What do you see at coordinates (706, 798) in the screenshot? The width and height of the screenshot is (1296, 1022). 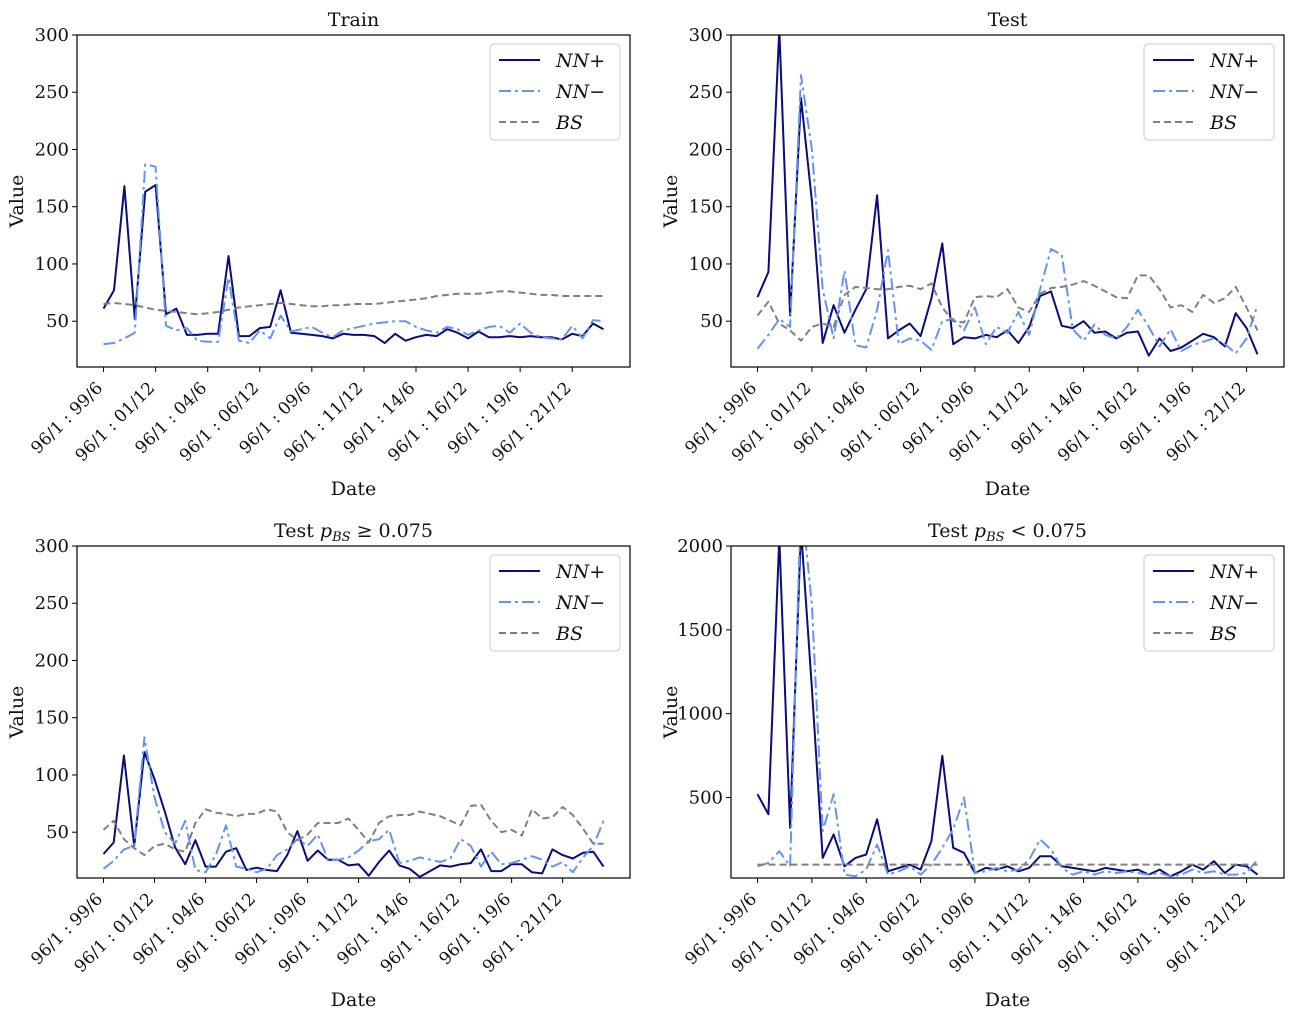 I see `y-tick-label: 500` at bounding box center [706, 798].